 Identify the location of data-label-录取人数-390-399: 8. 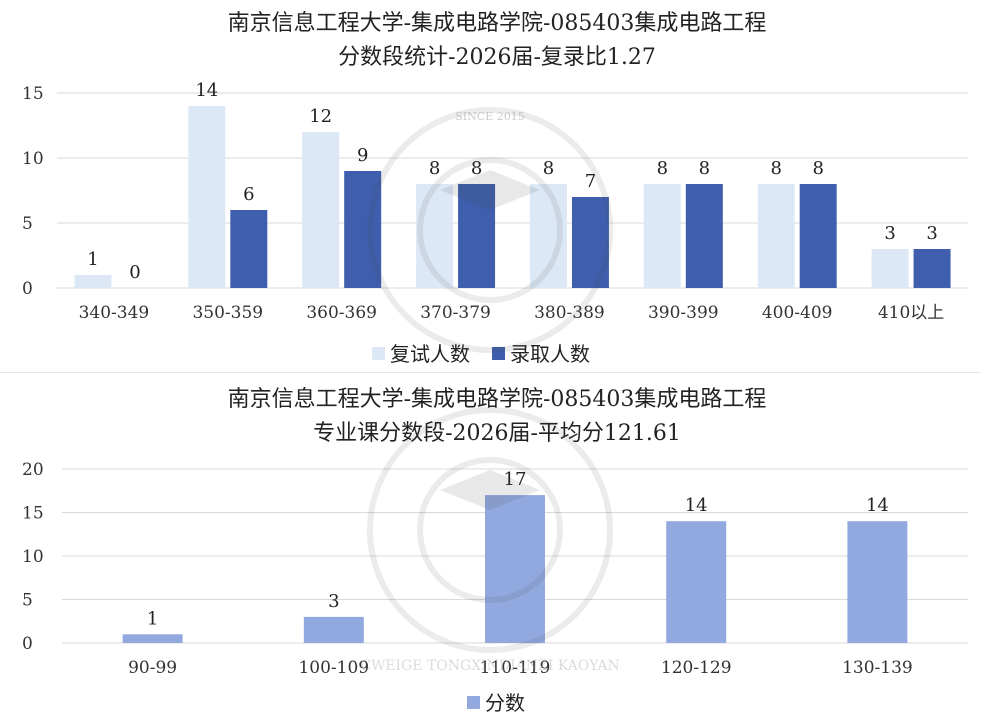
(704, 168).